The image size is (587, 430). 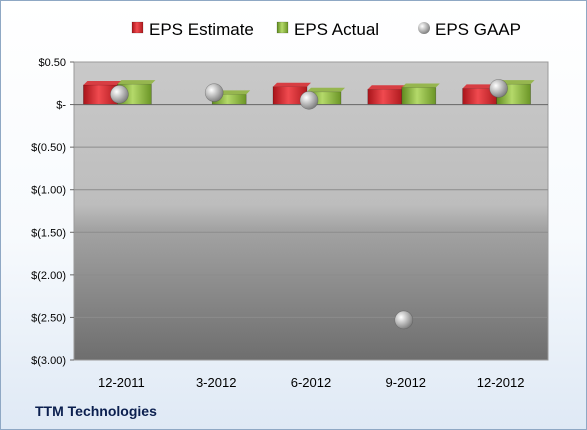 What do you see at coordinates (478, 29) in the screenshot?
I see `legend-label: EPS GAAP` at bounding box center [478, 29].